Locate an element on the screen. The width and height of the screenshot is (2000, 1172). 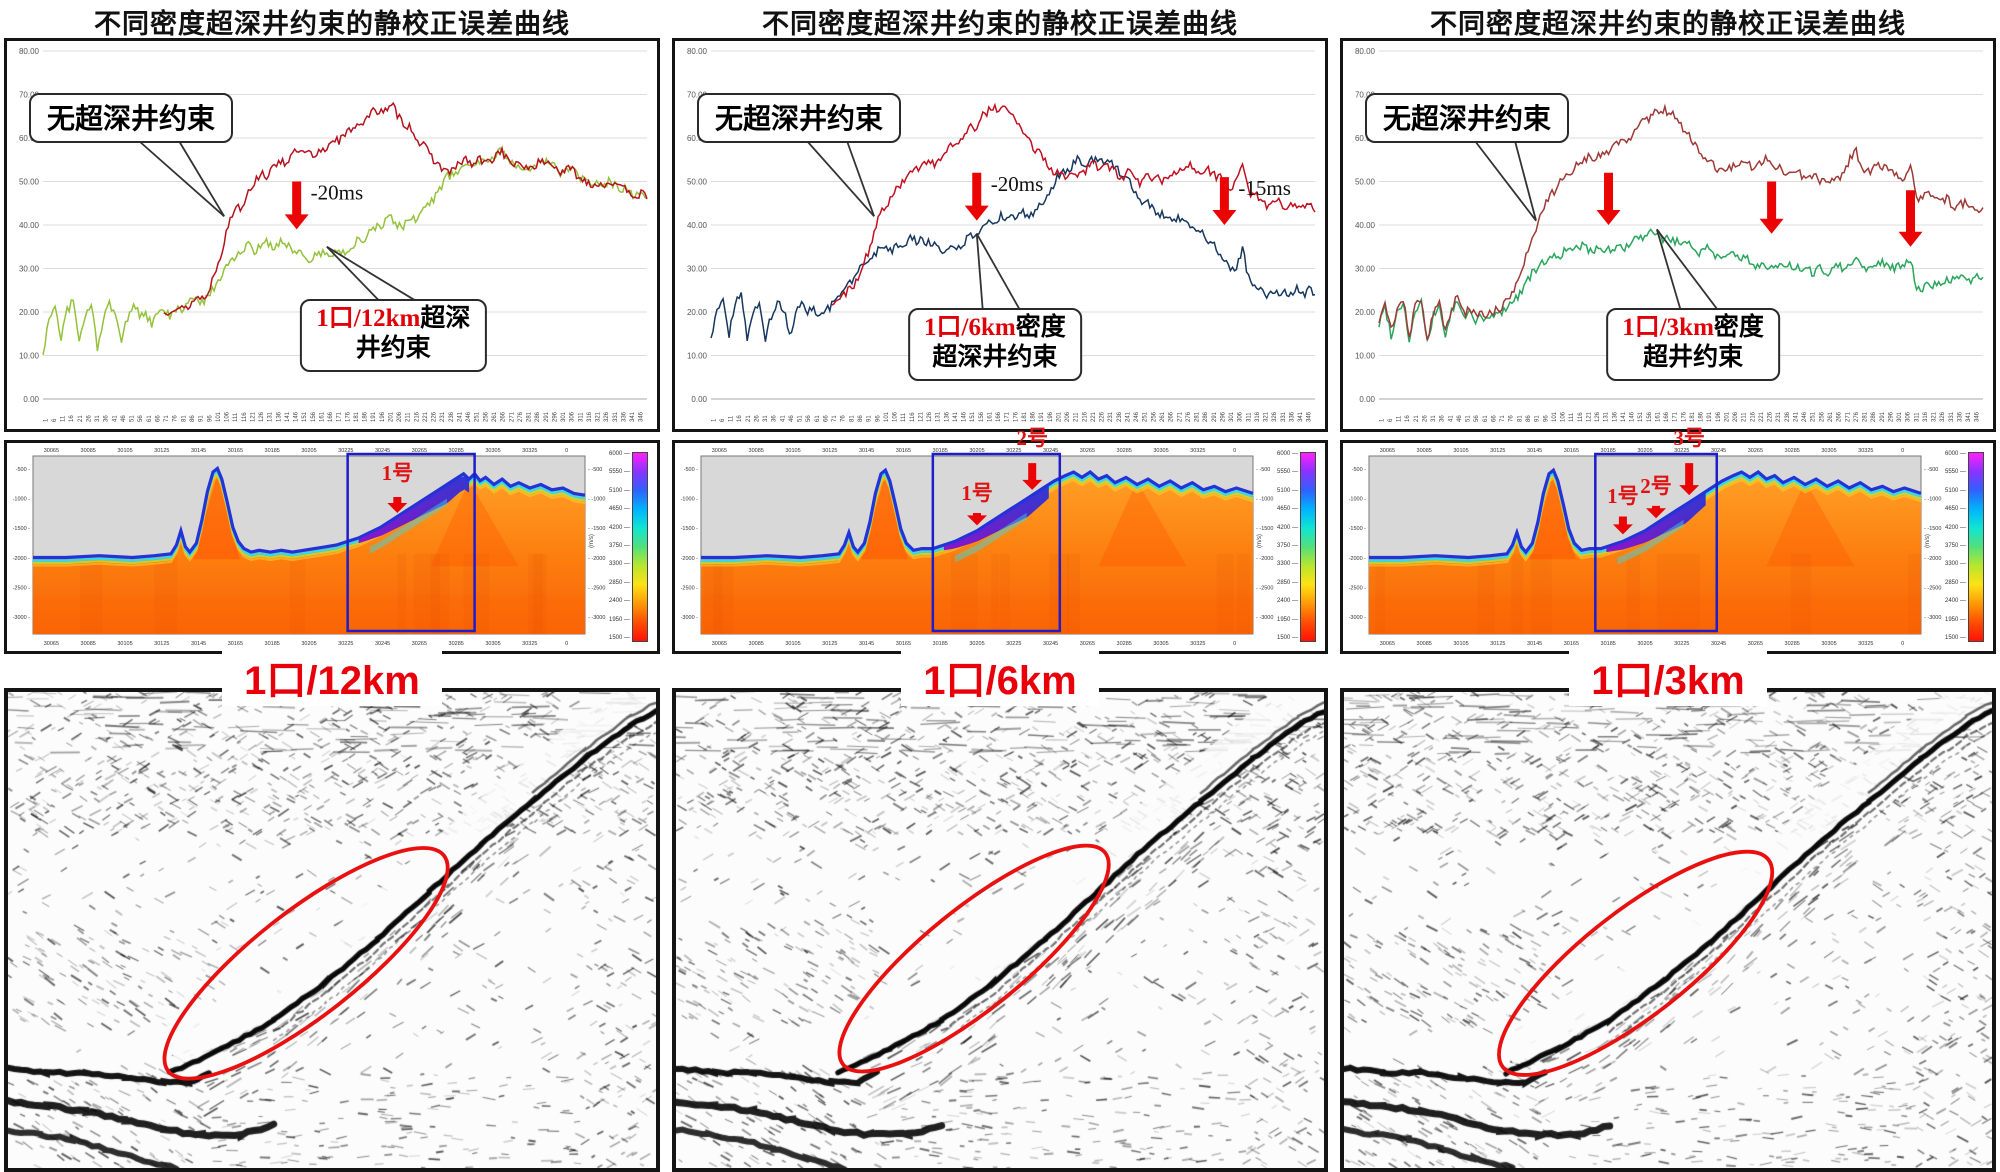
svg-text: 31 is located at coordinates (766, 418).